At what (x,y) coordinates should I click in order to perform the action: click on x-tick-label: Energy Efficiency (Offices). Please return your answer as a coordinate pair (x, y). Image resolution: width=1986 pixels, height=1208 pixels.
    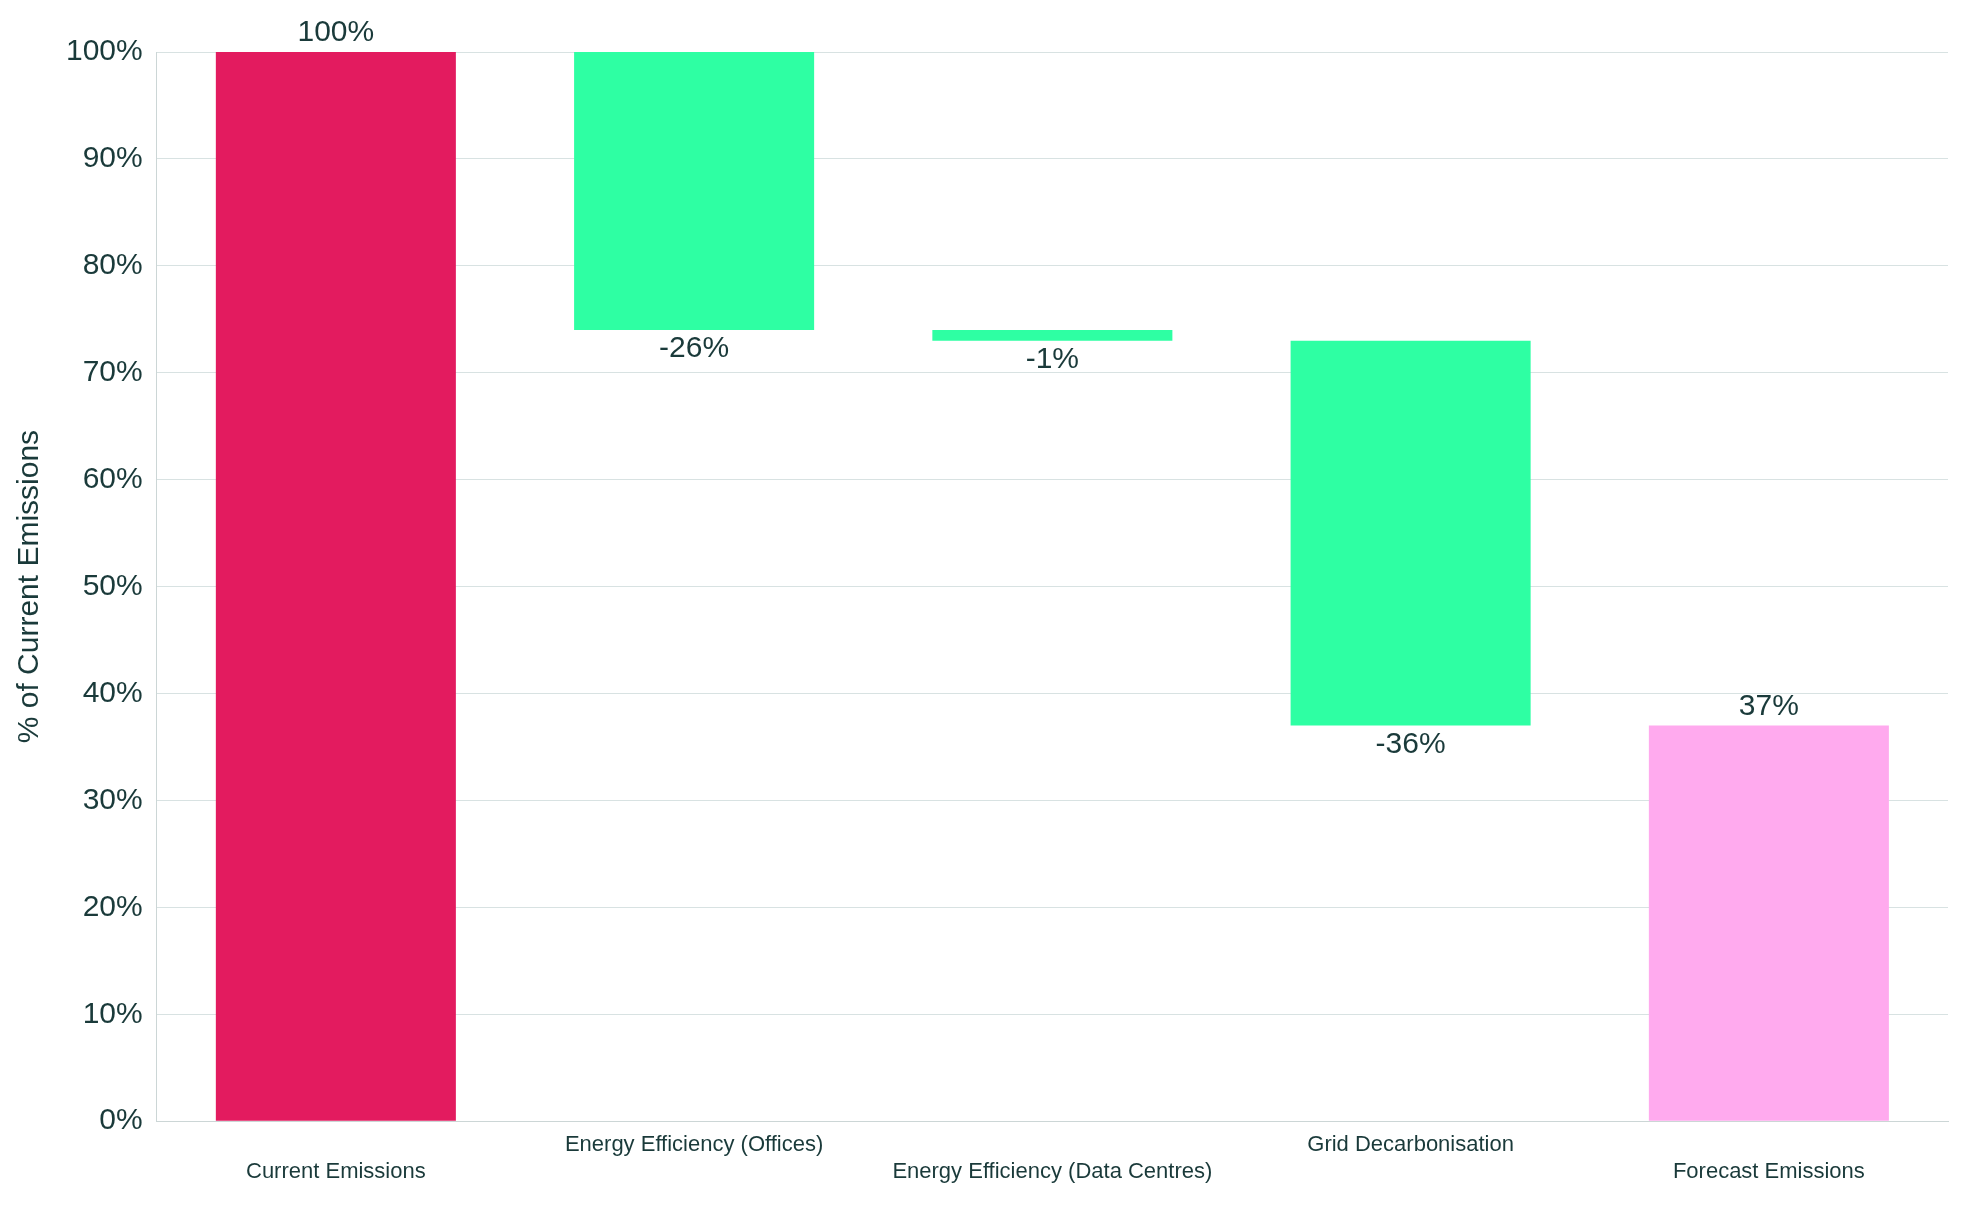
    Looking at the image, I should click on (694, 1144).